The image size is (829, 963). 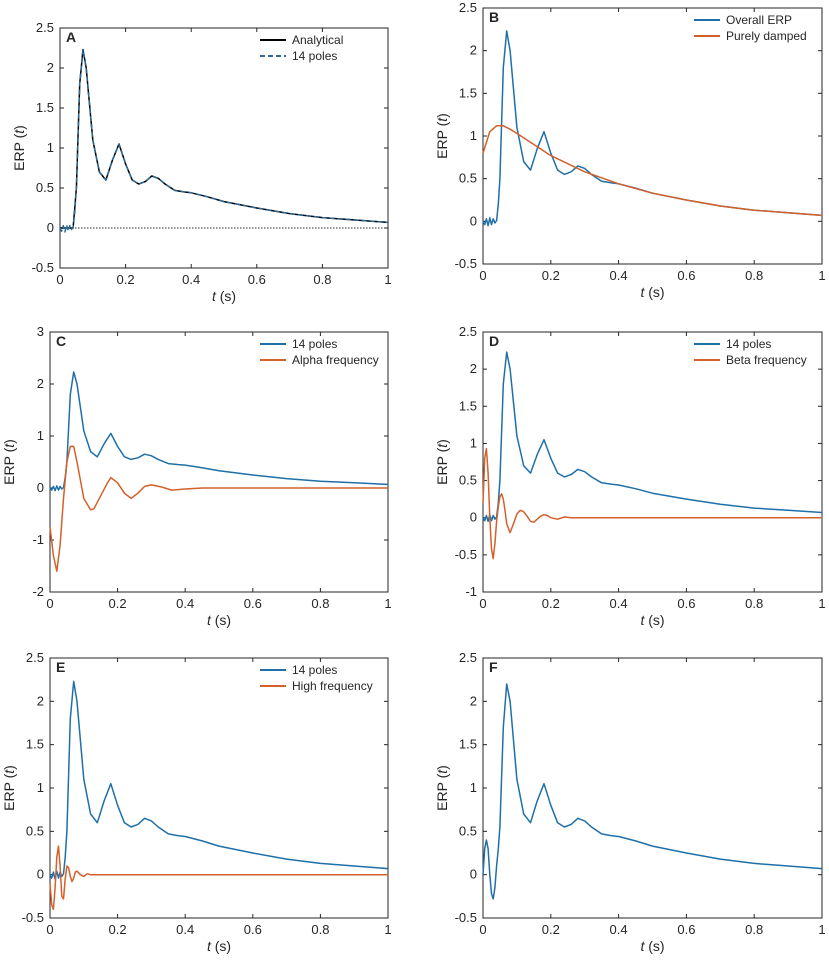 I want to click on legend-label: Overall ERP, so click(x=759, y=20).